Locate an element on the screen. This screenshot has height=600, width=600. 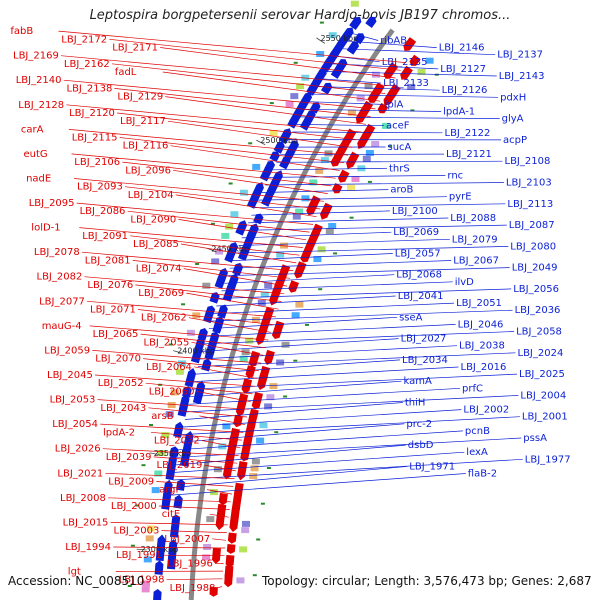
reverse-gene-label: LBJ_2008 is located at coordinates (83, 498).